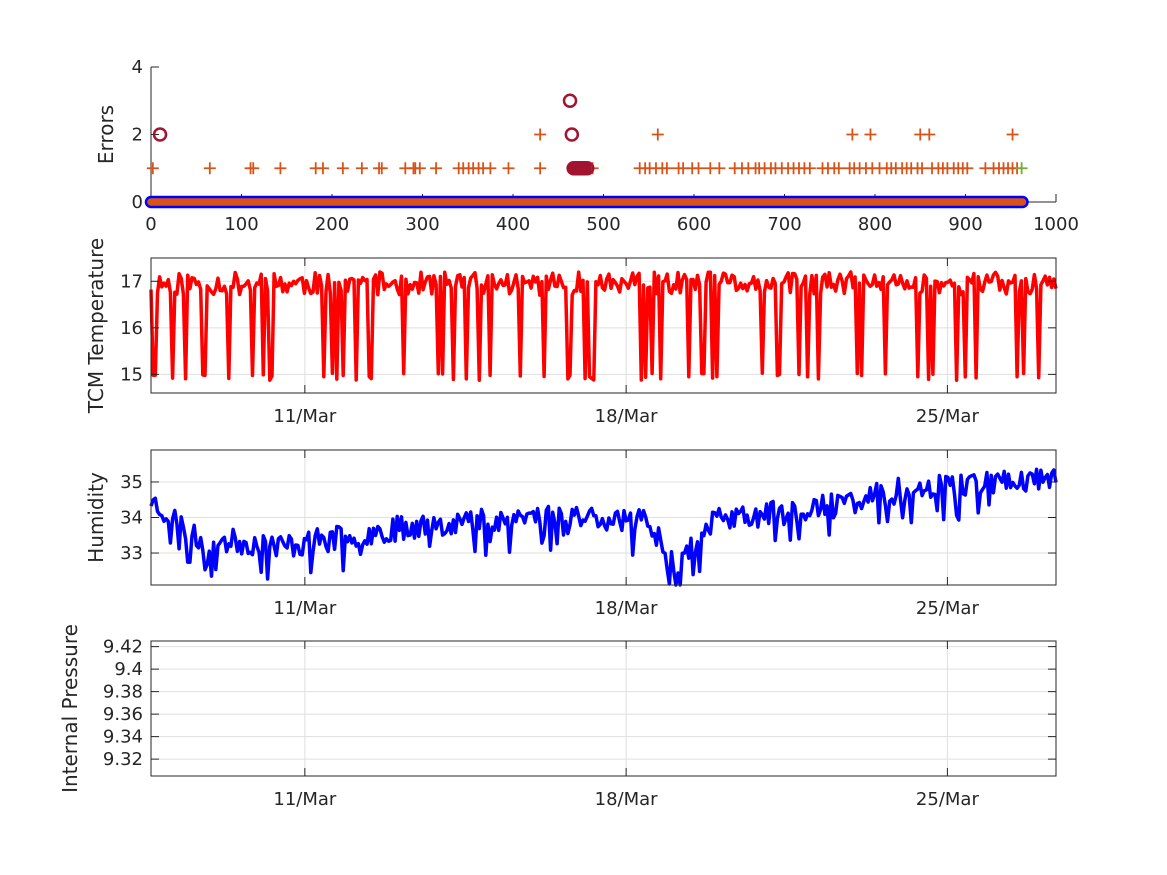 This screenshot has width=1167, height=875. What do you see at coordinates (96, 326) in the screenshot?
I see `temperature-y-label: TCM Temperature` at bounding box center [96, 326].